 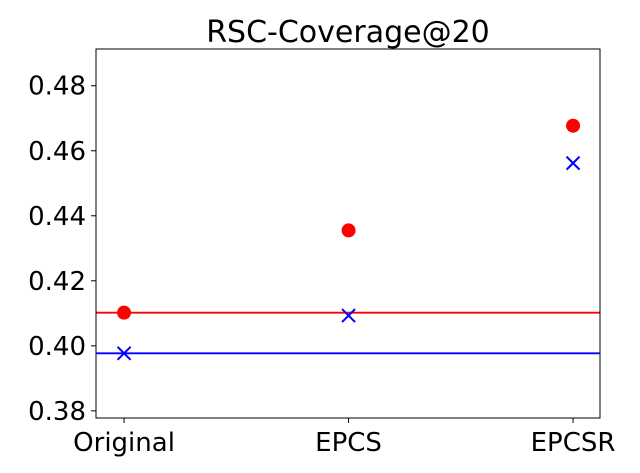 I want to click on y-tick-label: 0.46, so click(x=57, y=152).